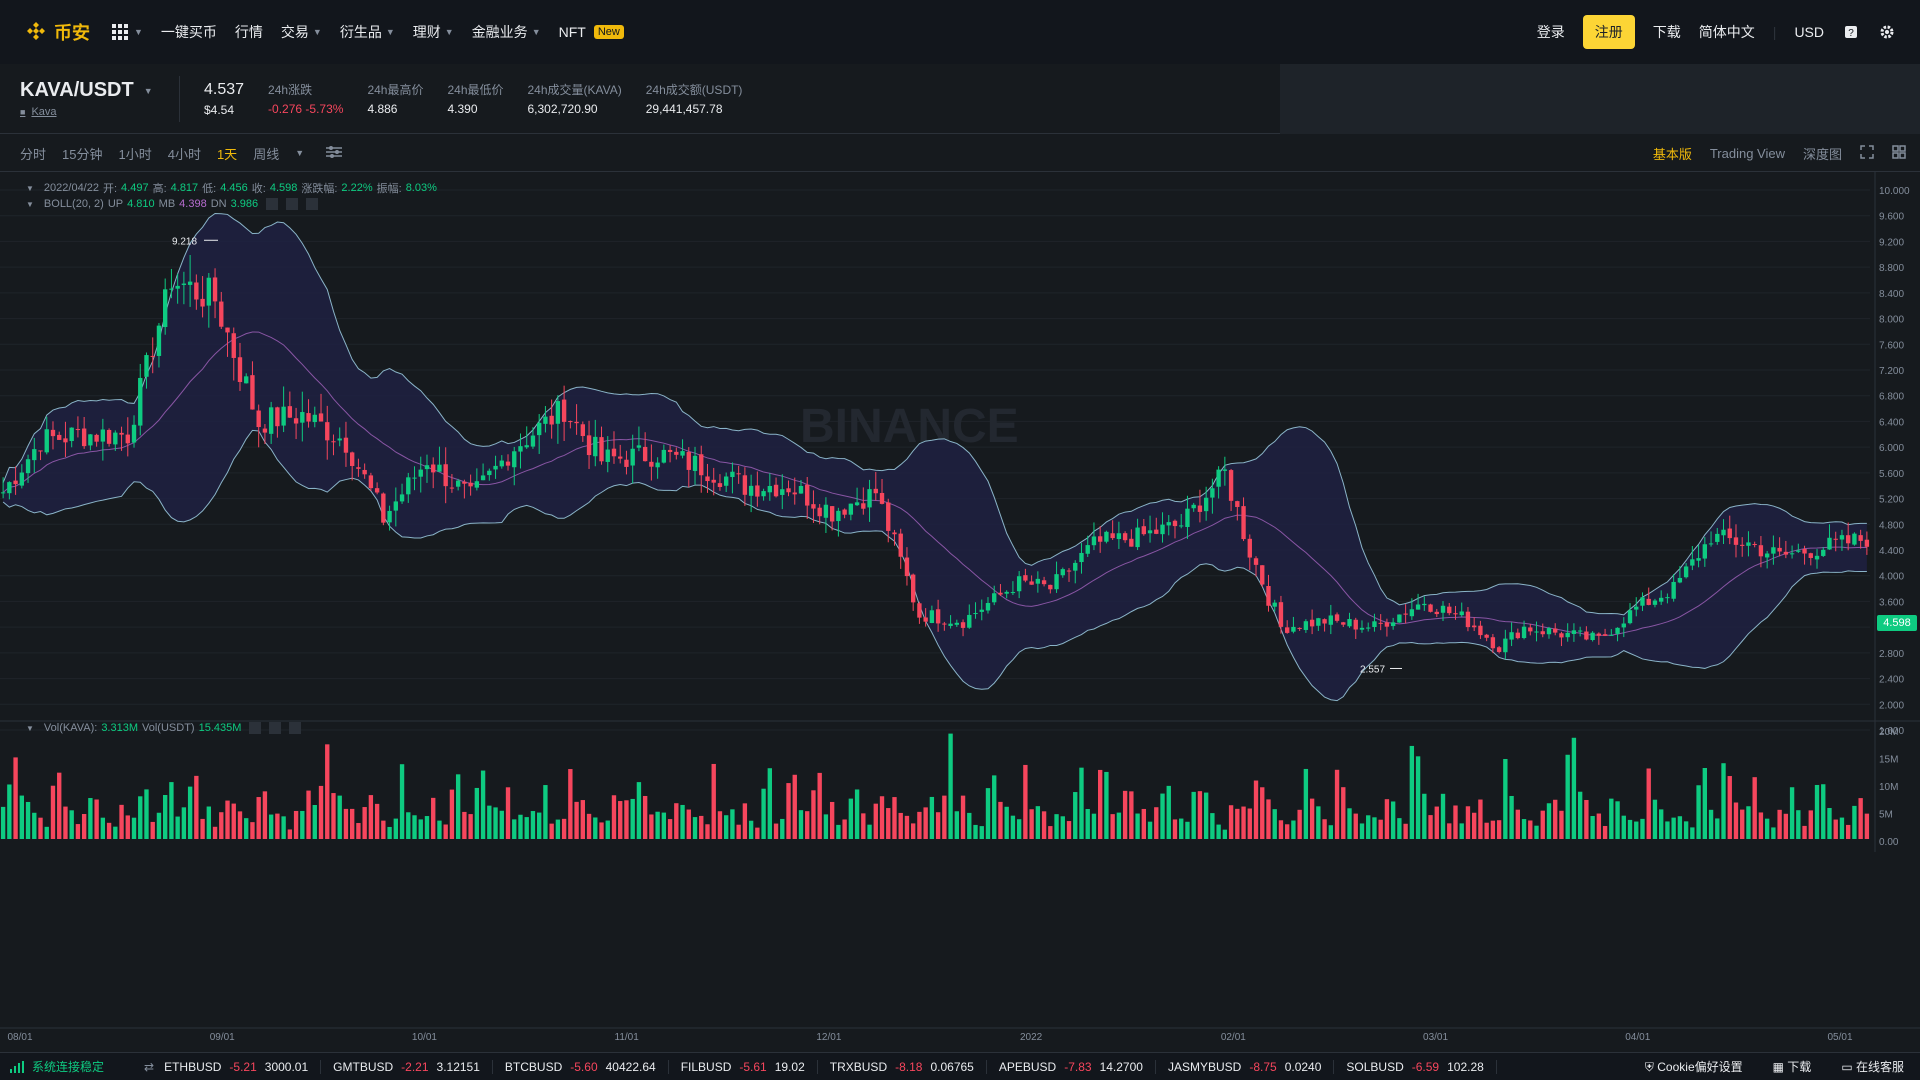 Image resolution: width=1920 pixels, height=1080 pixels. Describe the element at coordinates (1608, 32) in the screenshot. I see `register-button: 注册` at that location.